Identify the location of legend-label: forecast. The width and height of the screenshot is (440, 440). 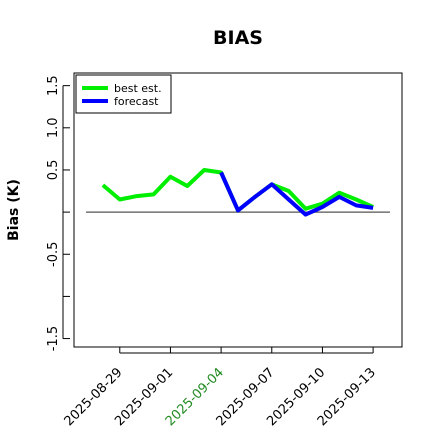
(136, 101).